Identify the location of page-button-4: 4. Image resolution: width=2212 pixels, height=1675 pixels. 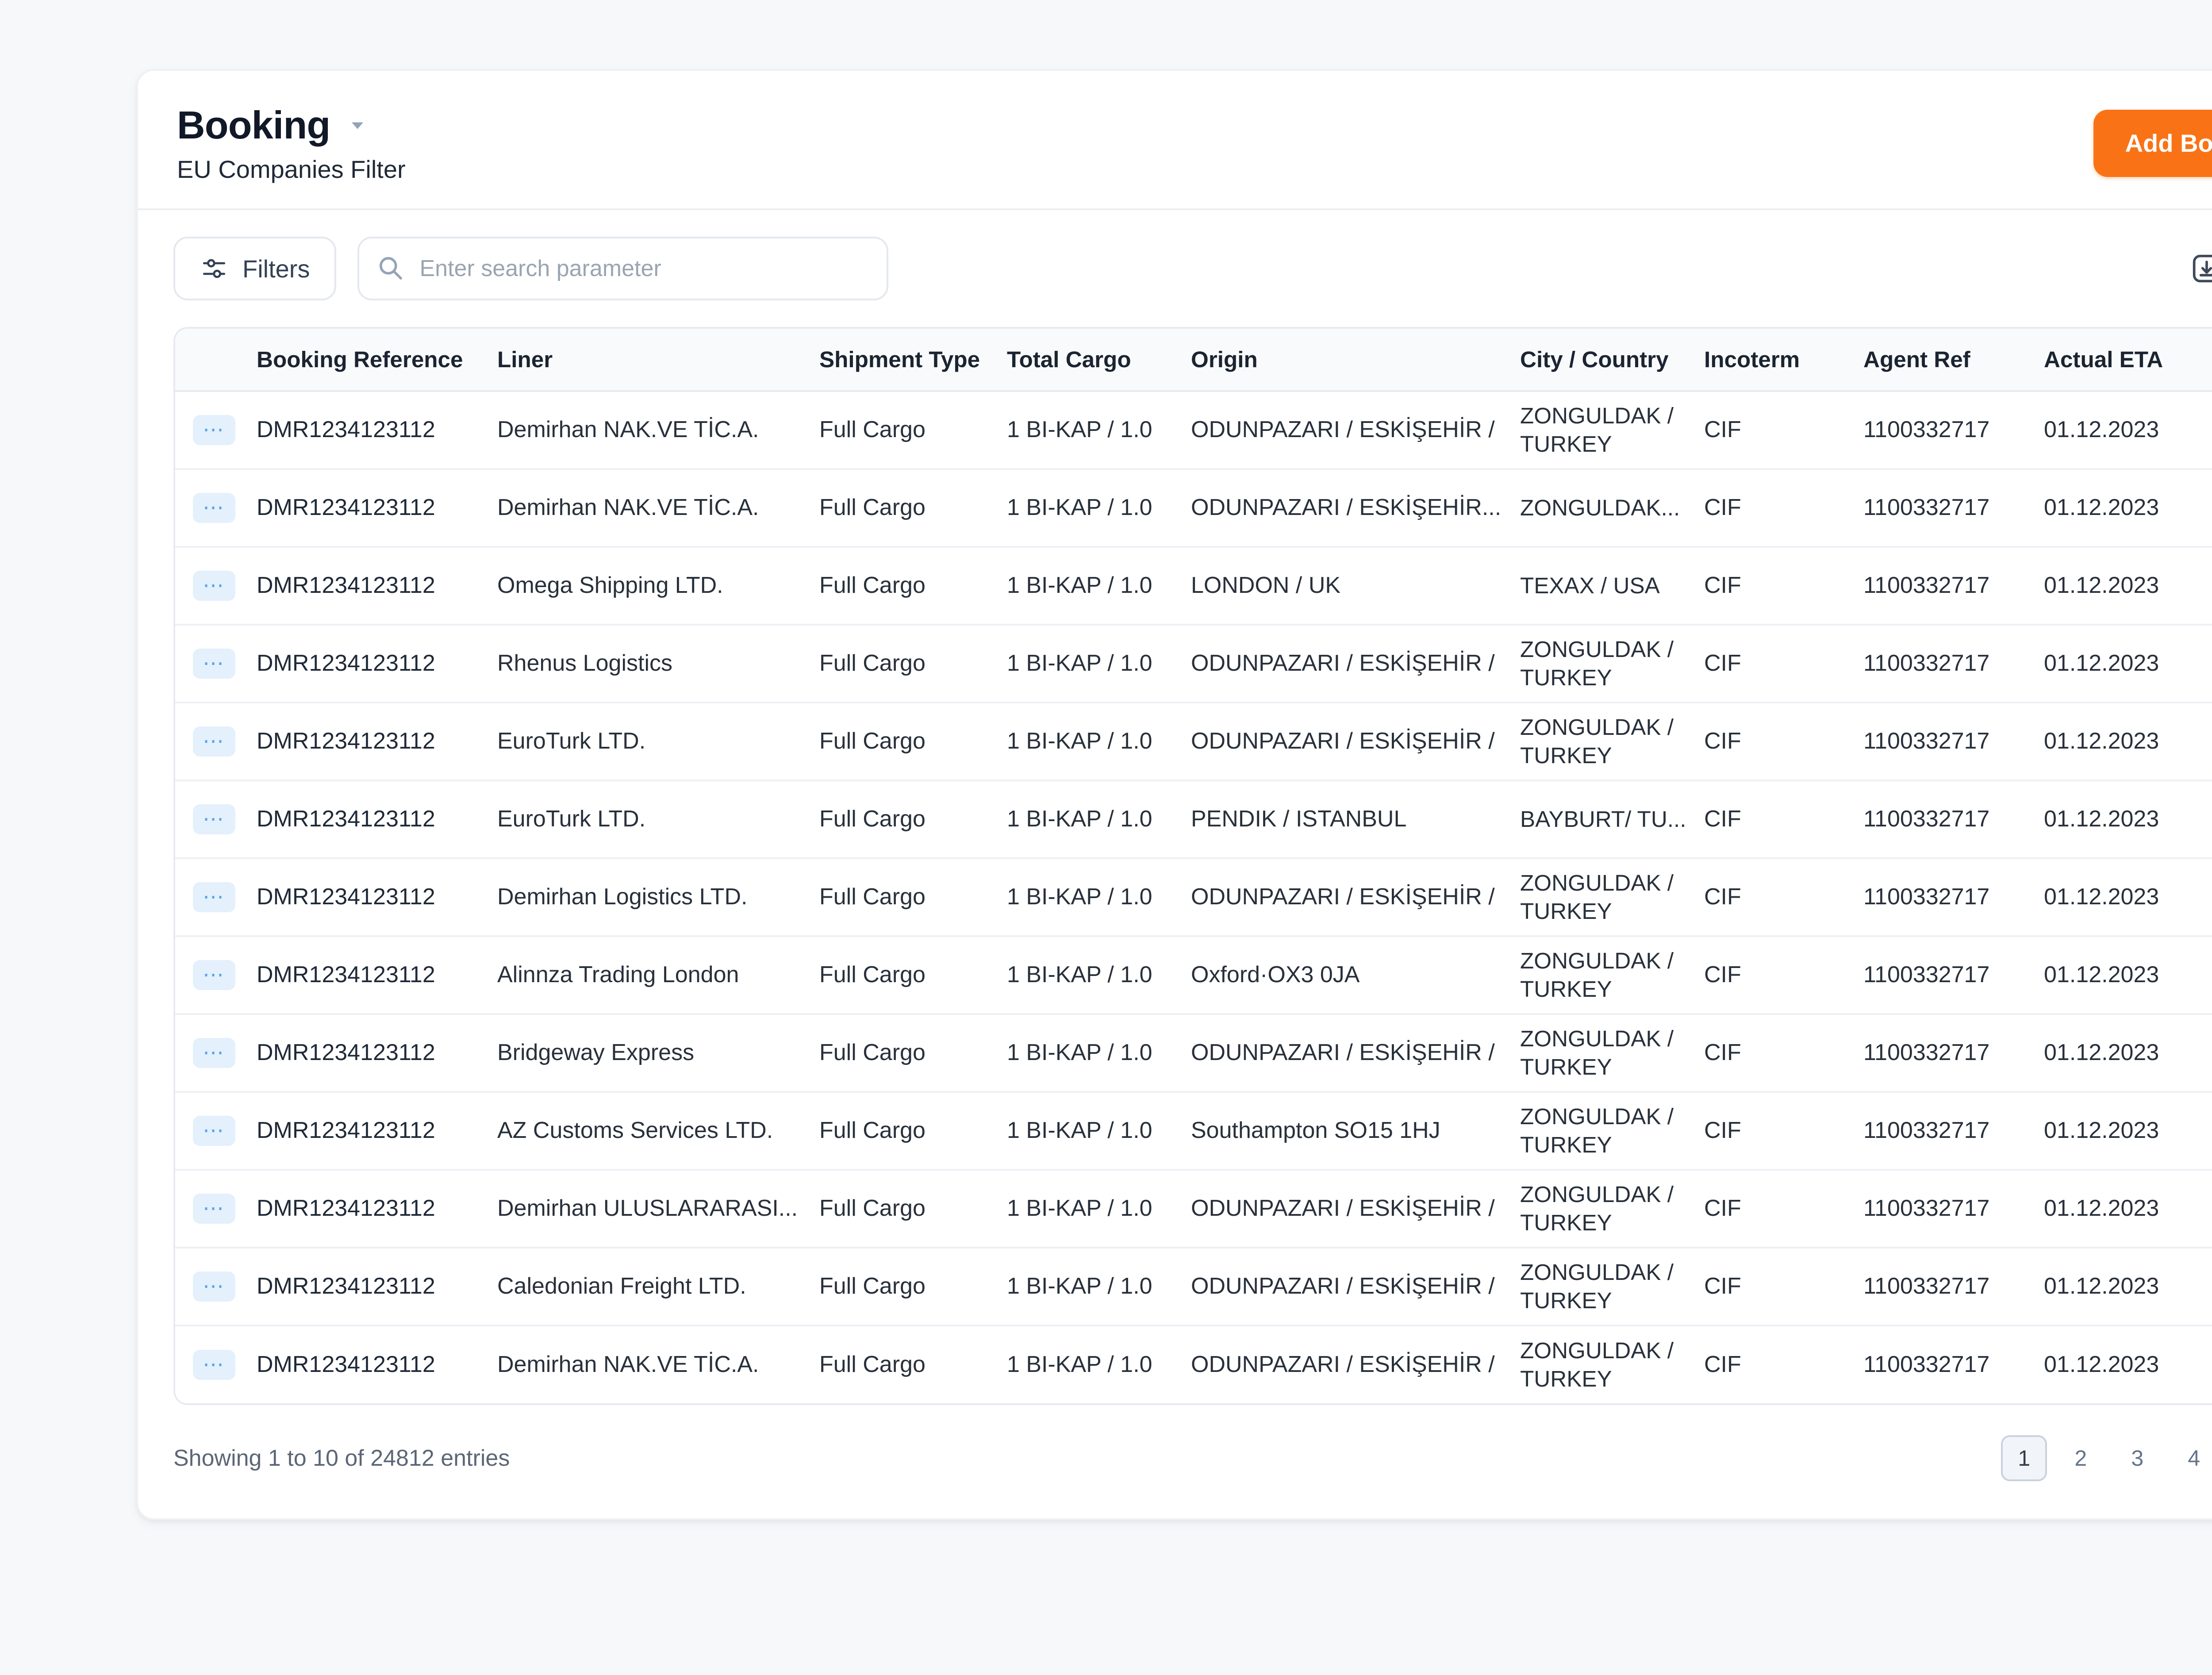
(2192, 1458).